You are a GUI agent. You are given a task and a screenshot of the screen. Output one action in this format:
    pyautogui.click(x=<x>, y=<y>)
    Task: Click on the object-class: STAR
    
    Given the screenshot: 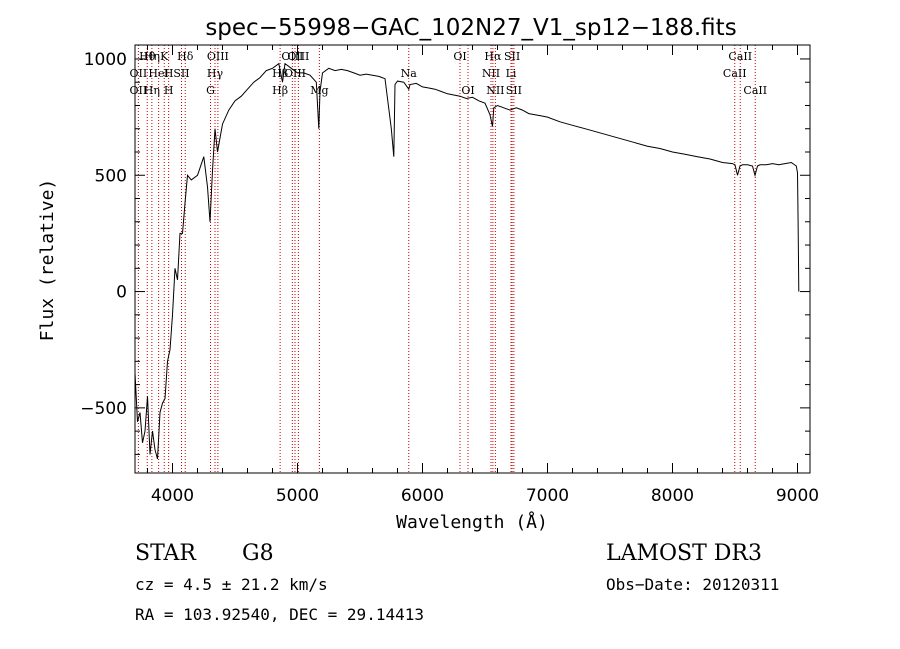 What is the action you would take?
    pyautogui.click(x=166, y=553)
    